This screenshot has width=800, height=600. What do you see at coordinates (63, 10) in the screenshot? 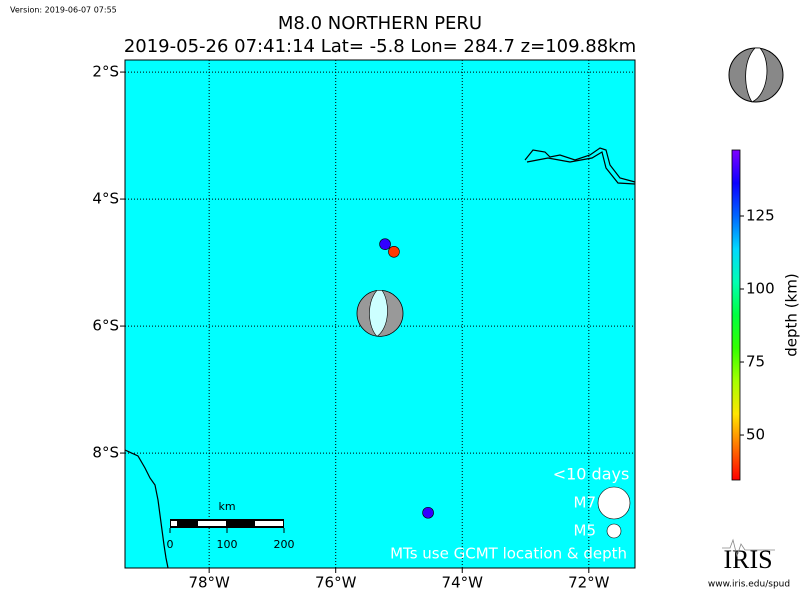
I see `version: Version: 2019-06-07 07:55` at bounding box center [63, 10].